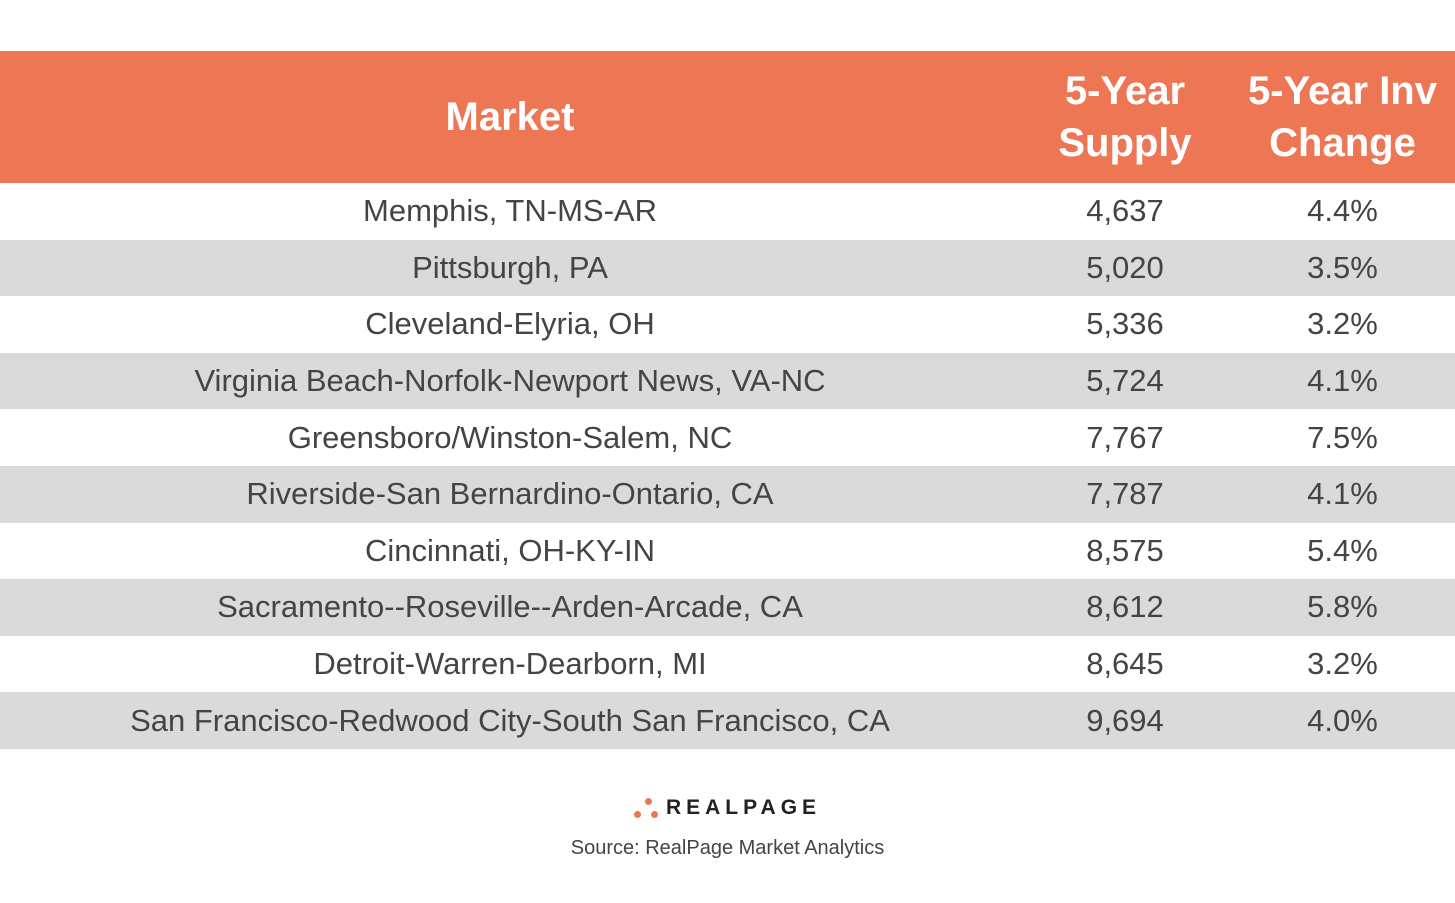 The height and width of the screenshot is (903, 1455). Describe the element at coordinates (1125, 494) in the screenshot. I see `supply-cell: 7,787` at that location.